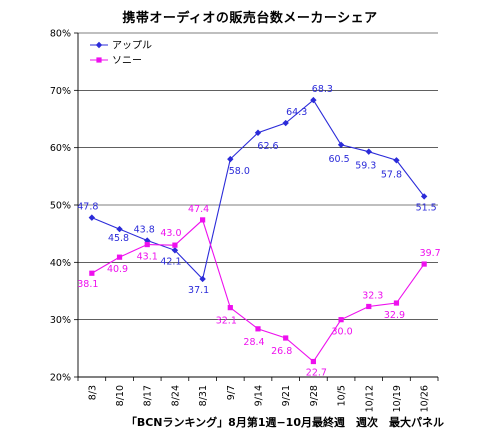  Describe the element at coordinates (132, 46) in the screenshot. I see `legend-label: アップル` at that location.